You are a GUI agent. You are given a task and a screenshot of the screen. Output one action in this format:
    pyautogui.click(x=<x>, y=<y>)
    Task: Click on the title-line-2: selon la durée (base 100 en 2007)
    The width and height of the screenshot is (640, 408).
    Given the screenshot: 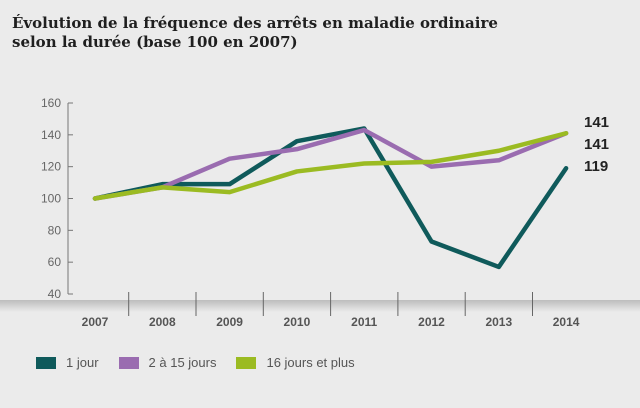 What is the action you would take?
    pyautogui.click(x=155, y=42)
    